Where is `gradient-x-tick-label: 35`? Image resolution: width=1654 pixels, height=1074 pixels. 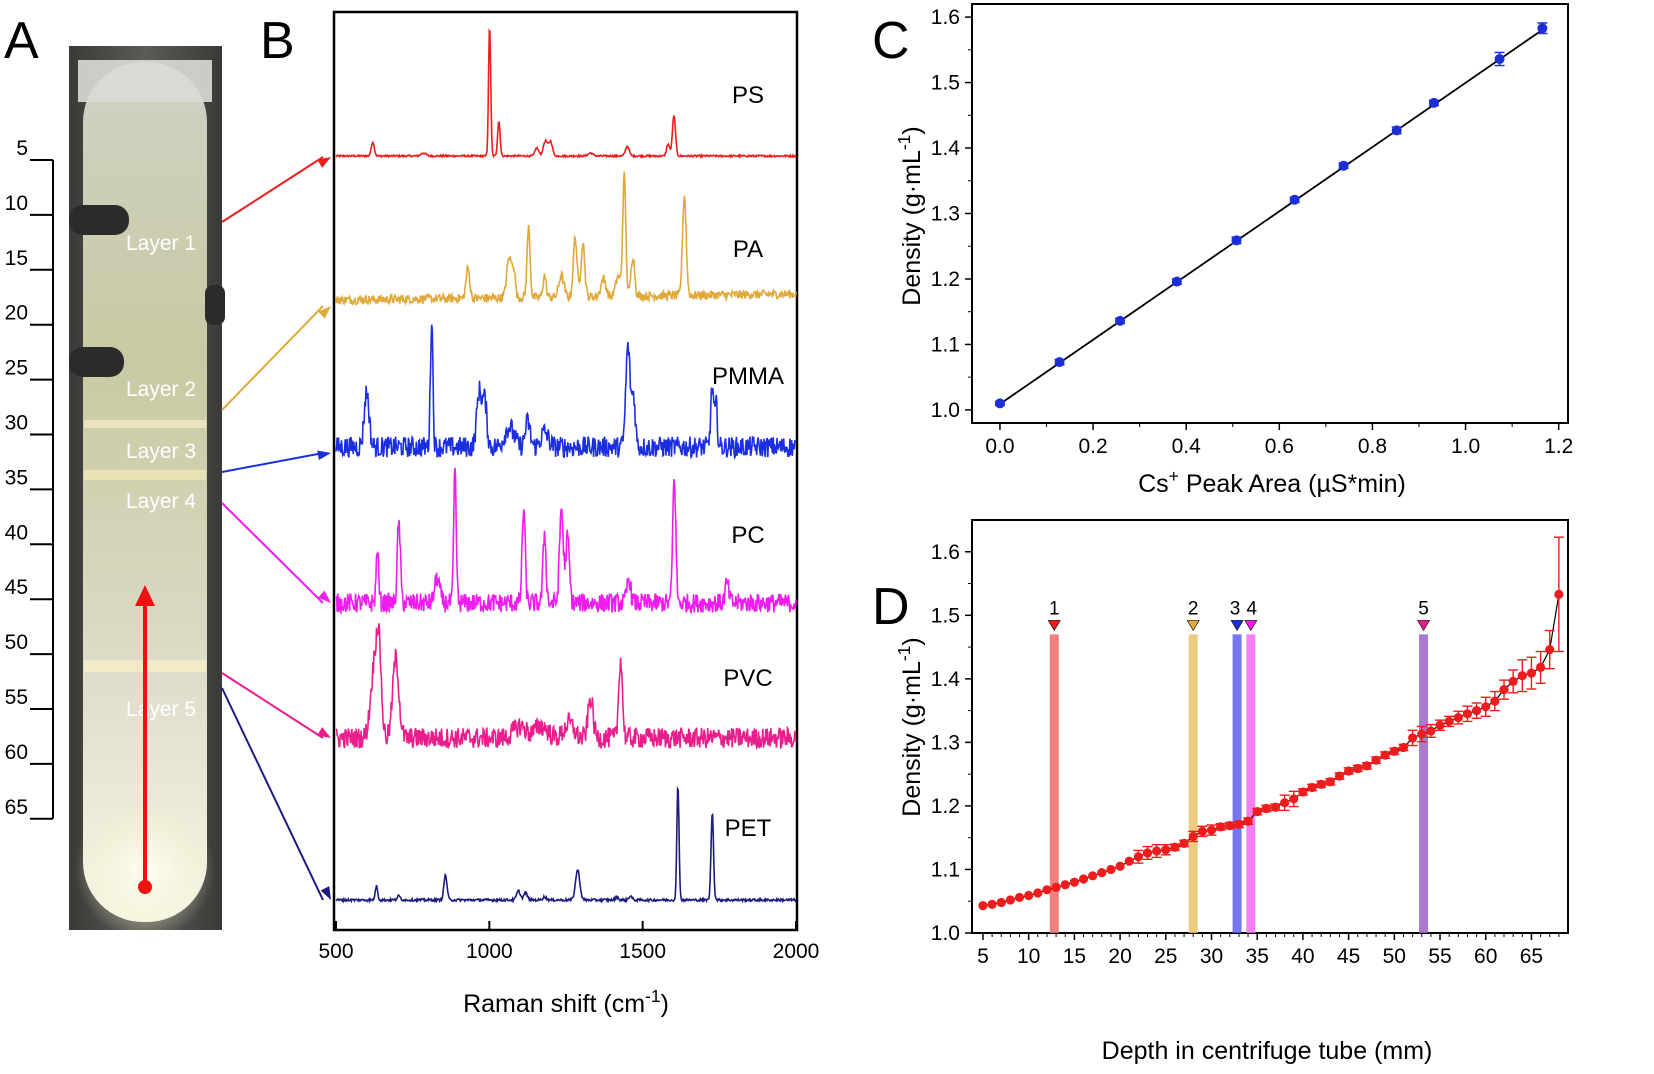 gradient-x-tick-label: 35 is located at coordinates (1257, 956).